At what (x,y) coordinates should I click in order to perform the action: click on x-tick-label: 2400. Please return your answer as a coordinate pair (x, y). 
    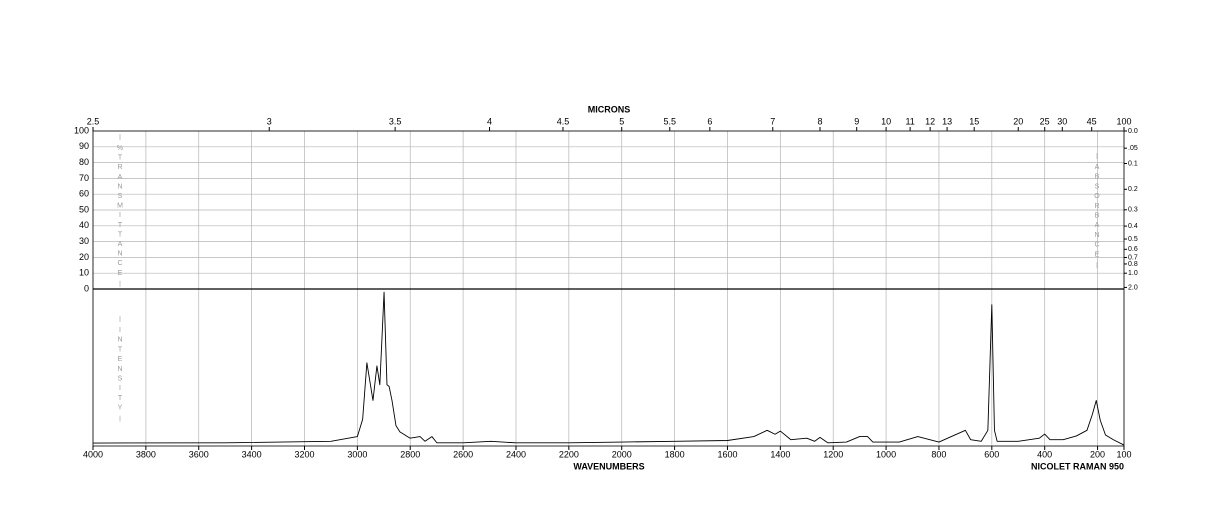
    Looking at the image, I should click on (516, 454).